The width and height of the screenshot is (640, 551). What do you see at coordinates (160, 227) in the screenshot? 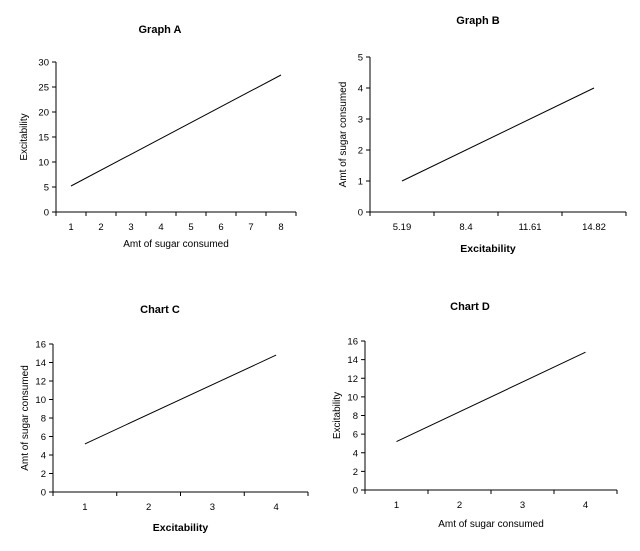
I see `chart-a-x-tick-label: 4` at bounding box center [160, 227].